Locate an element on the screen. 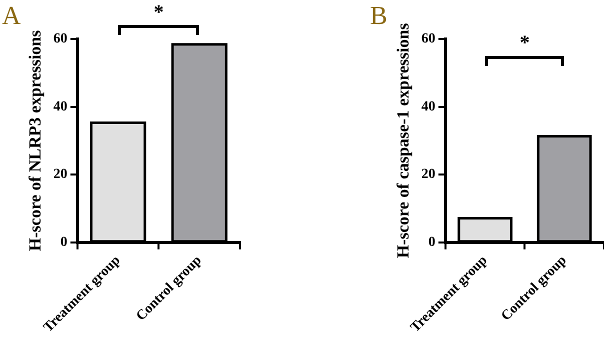 The image size is (604, 339). y-axis-title: H-score of NLRP3 expressions is located at coordinates (35, 141).